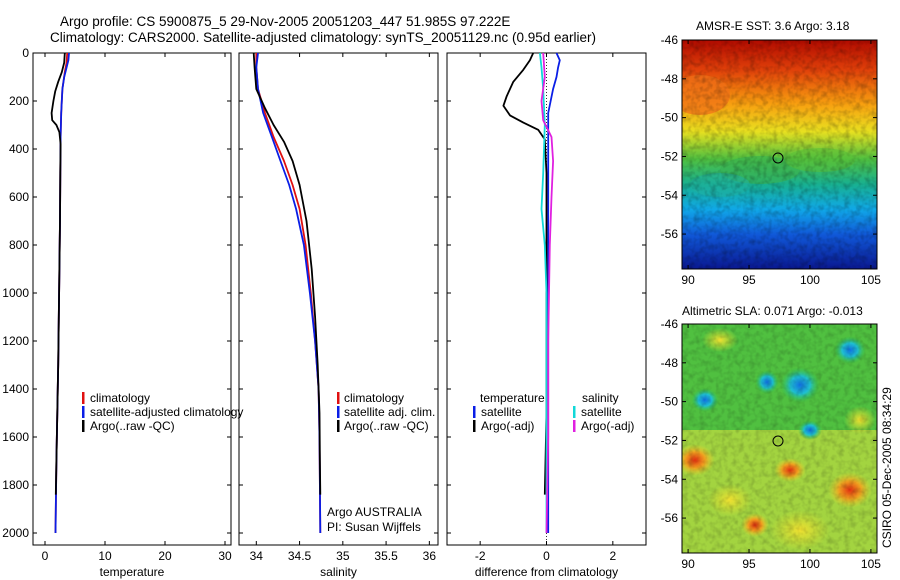 The image size is (900, 580). What do you see at coordinates (166, 412) in the screenshot?
I see `legend-label-satellite-adjusted: satellite-adjusted climatology` at bounding box center [166, 412].